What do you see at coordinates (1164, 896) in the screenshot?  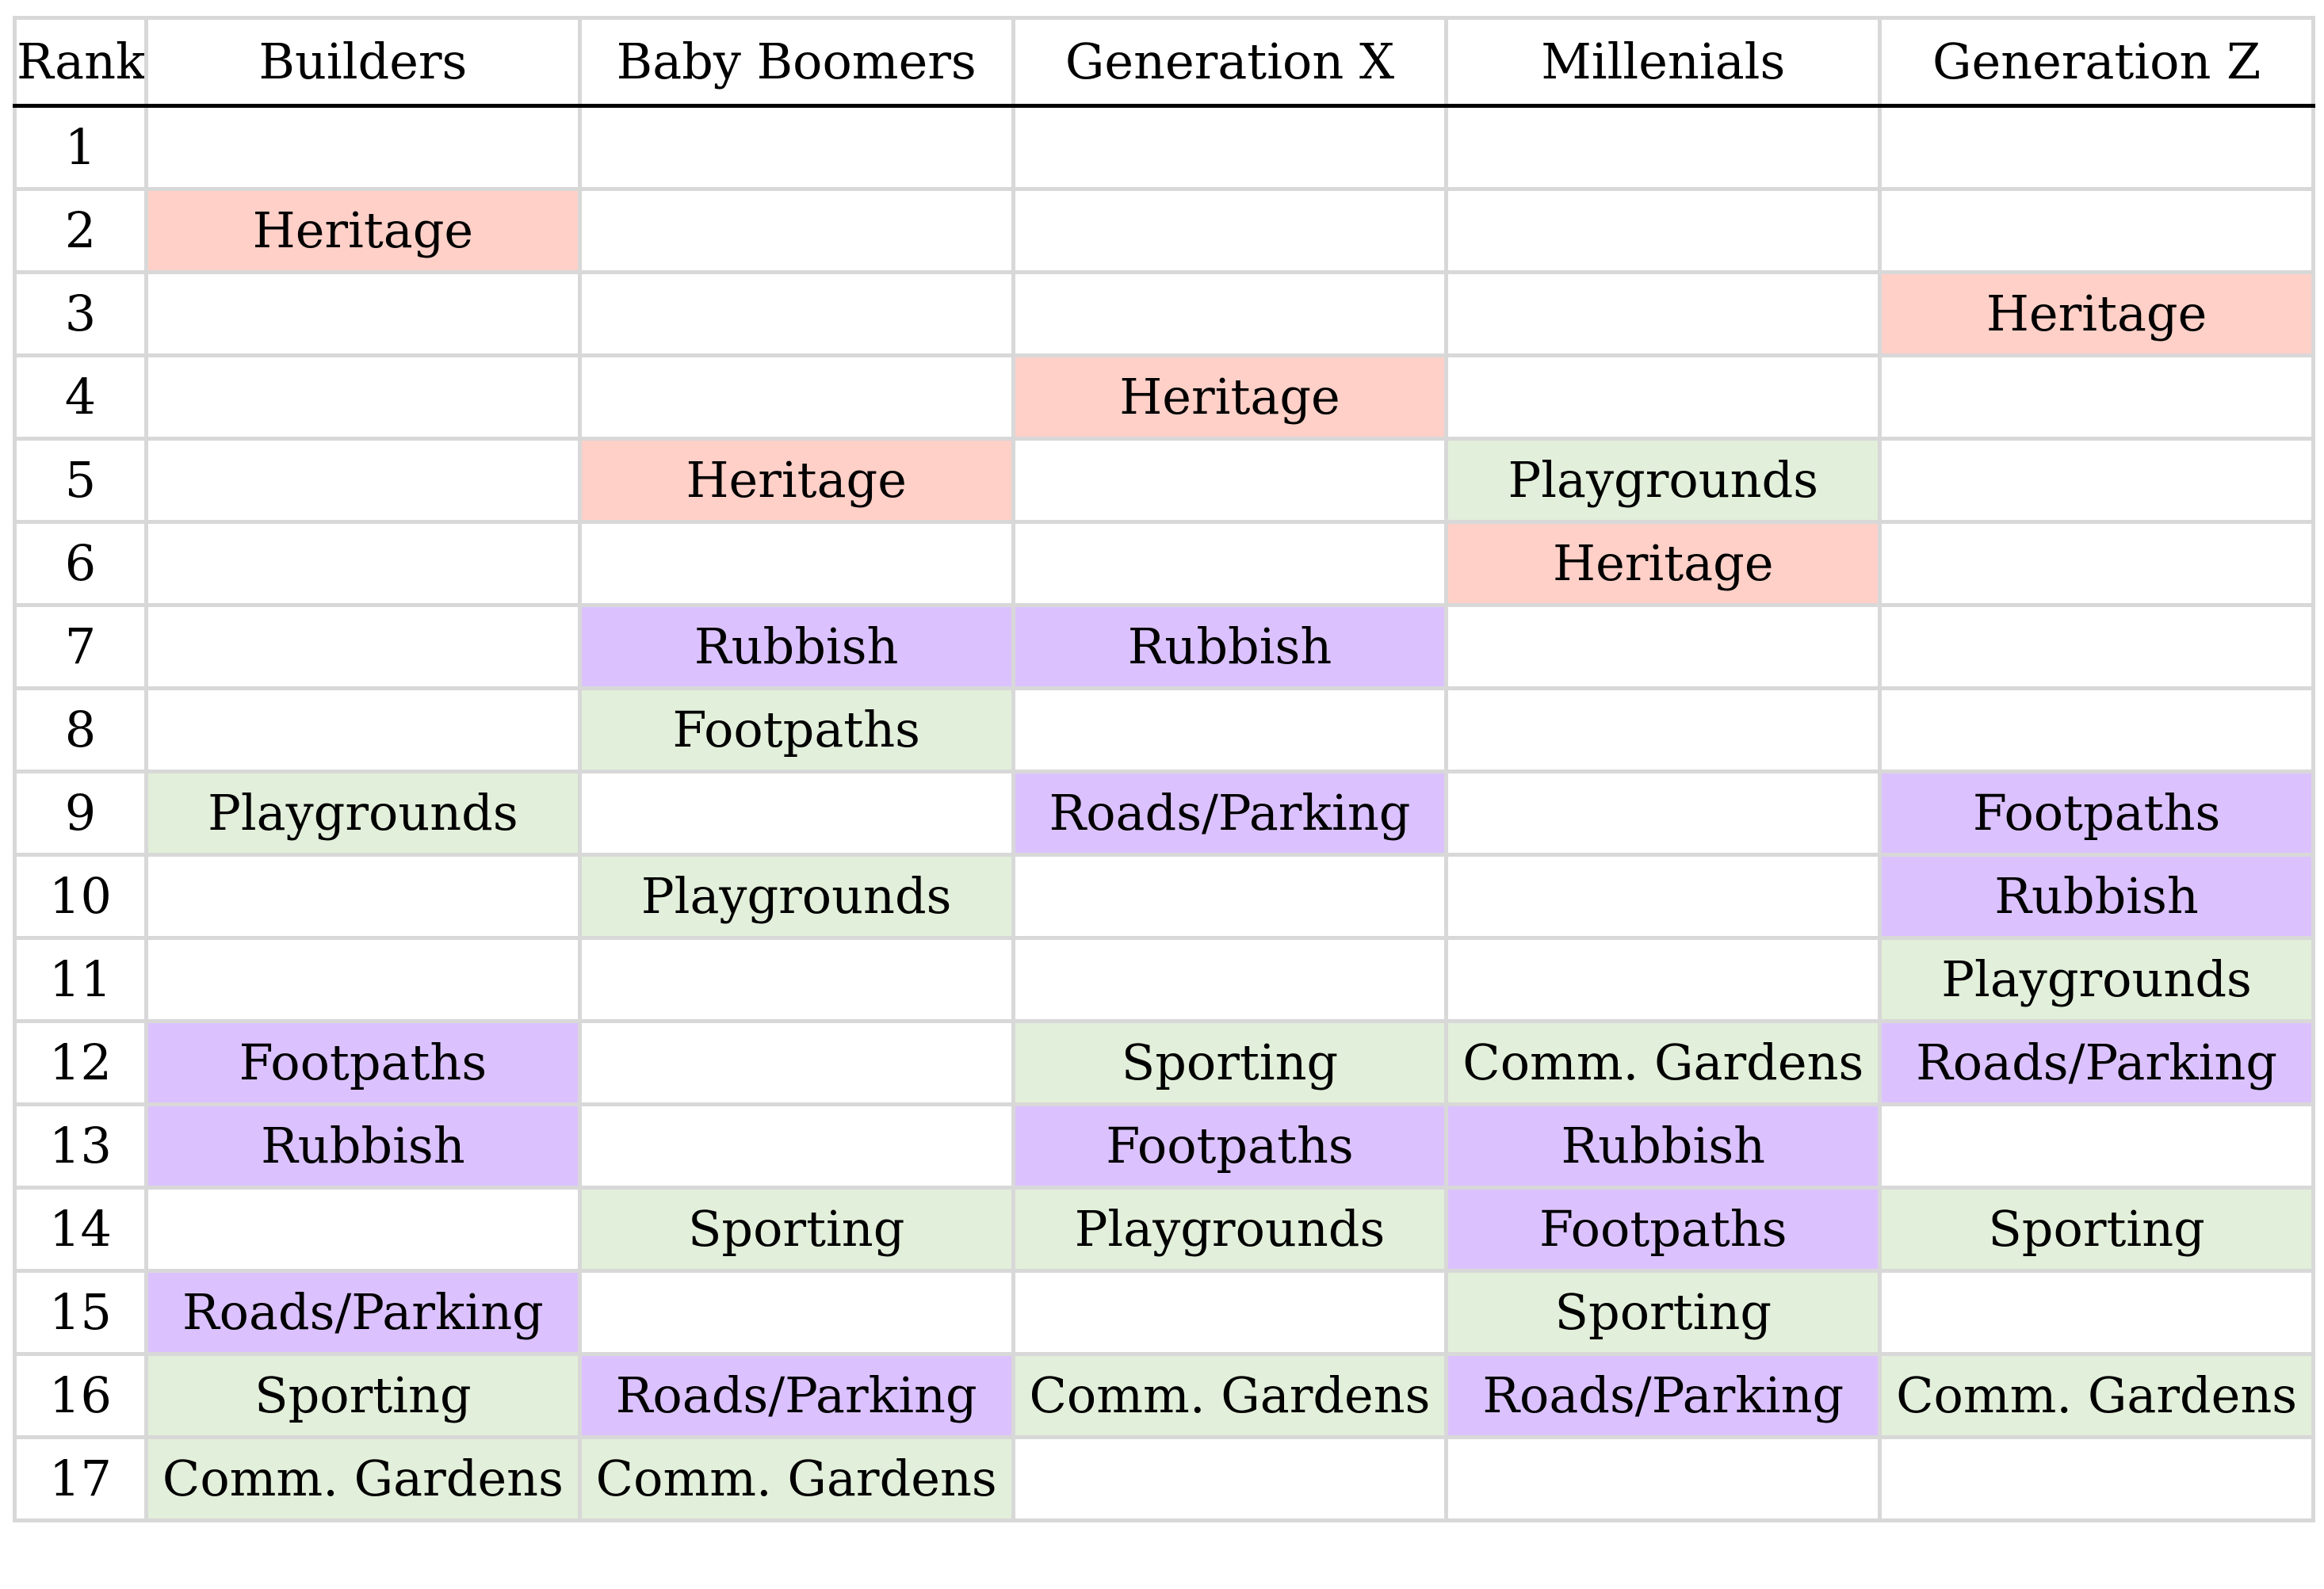 I see `table-row: 10 Playgrounds Rubbish` at bounding box center [1164, 896].